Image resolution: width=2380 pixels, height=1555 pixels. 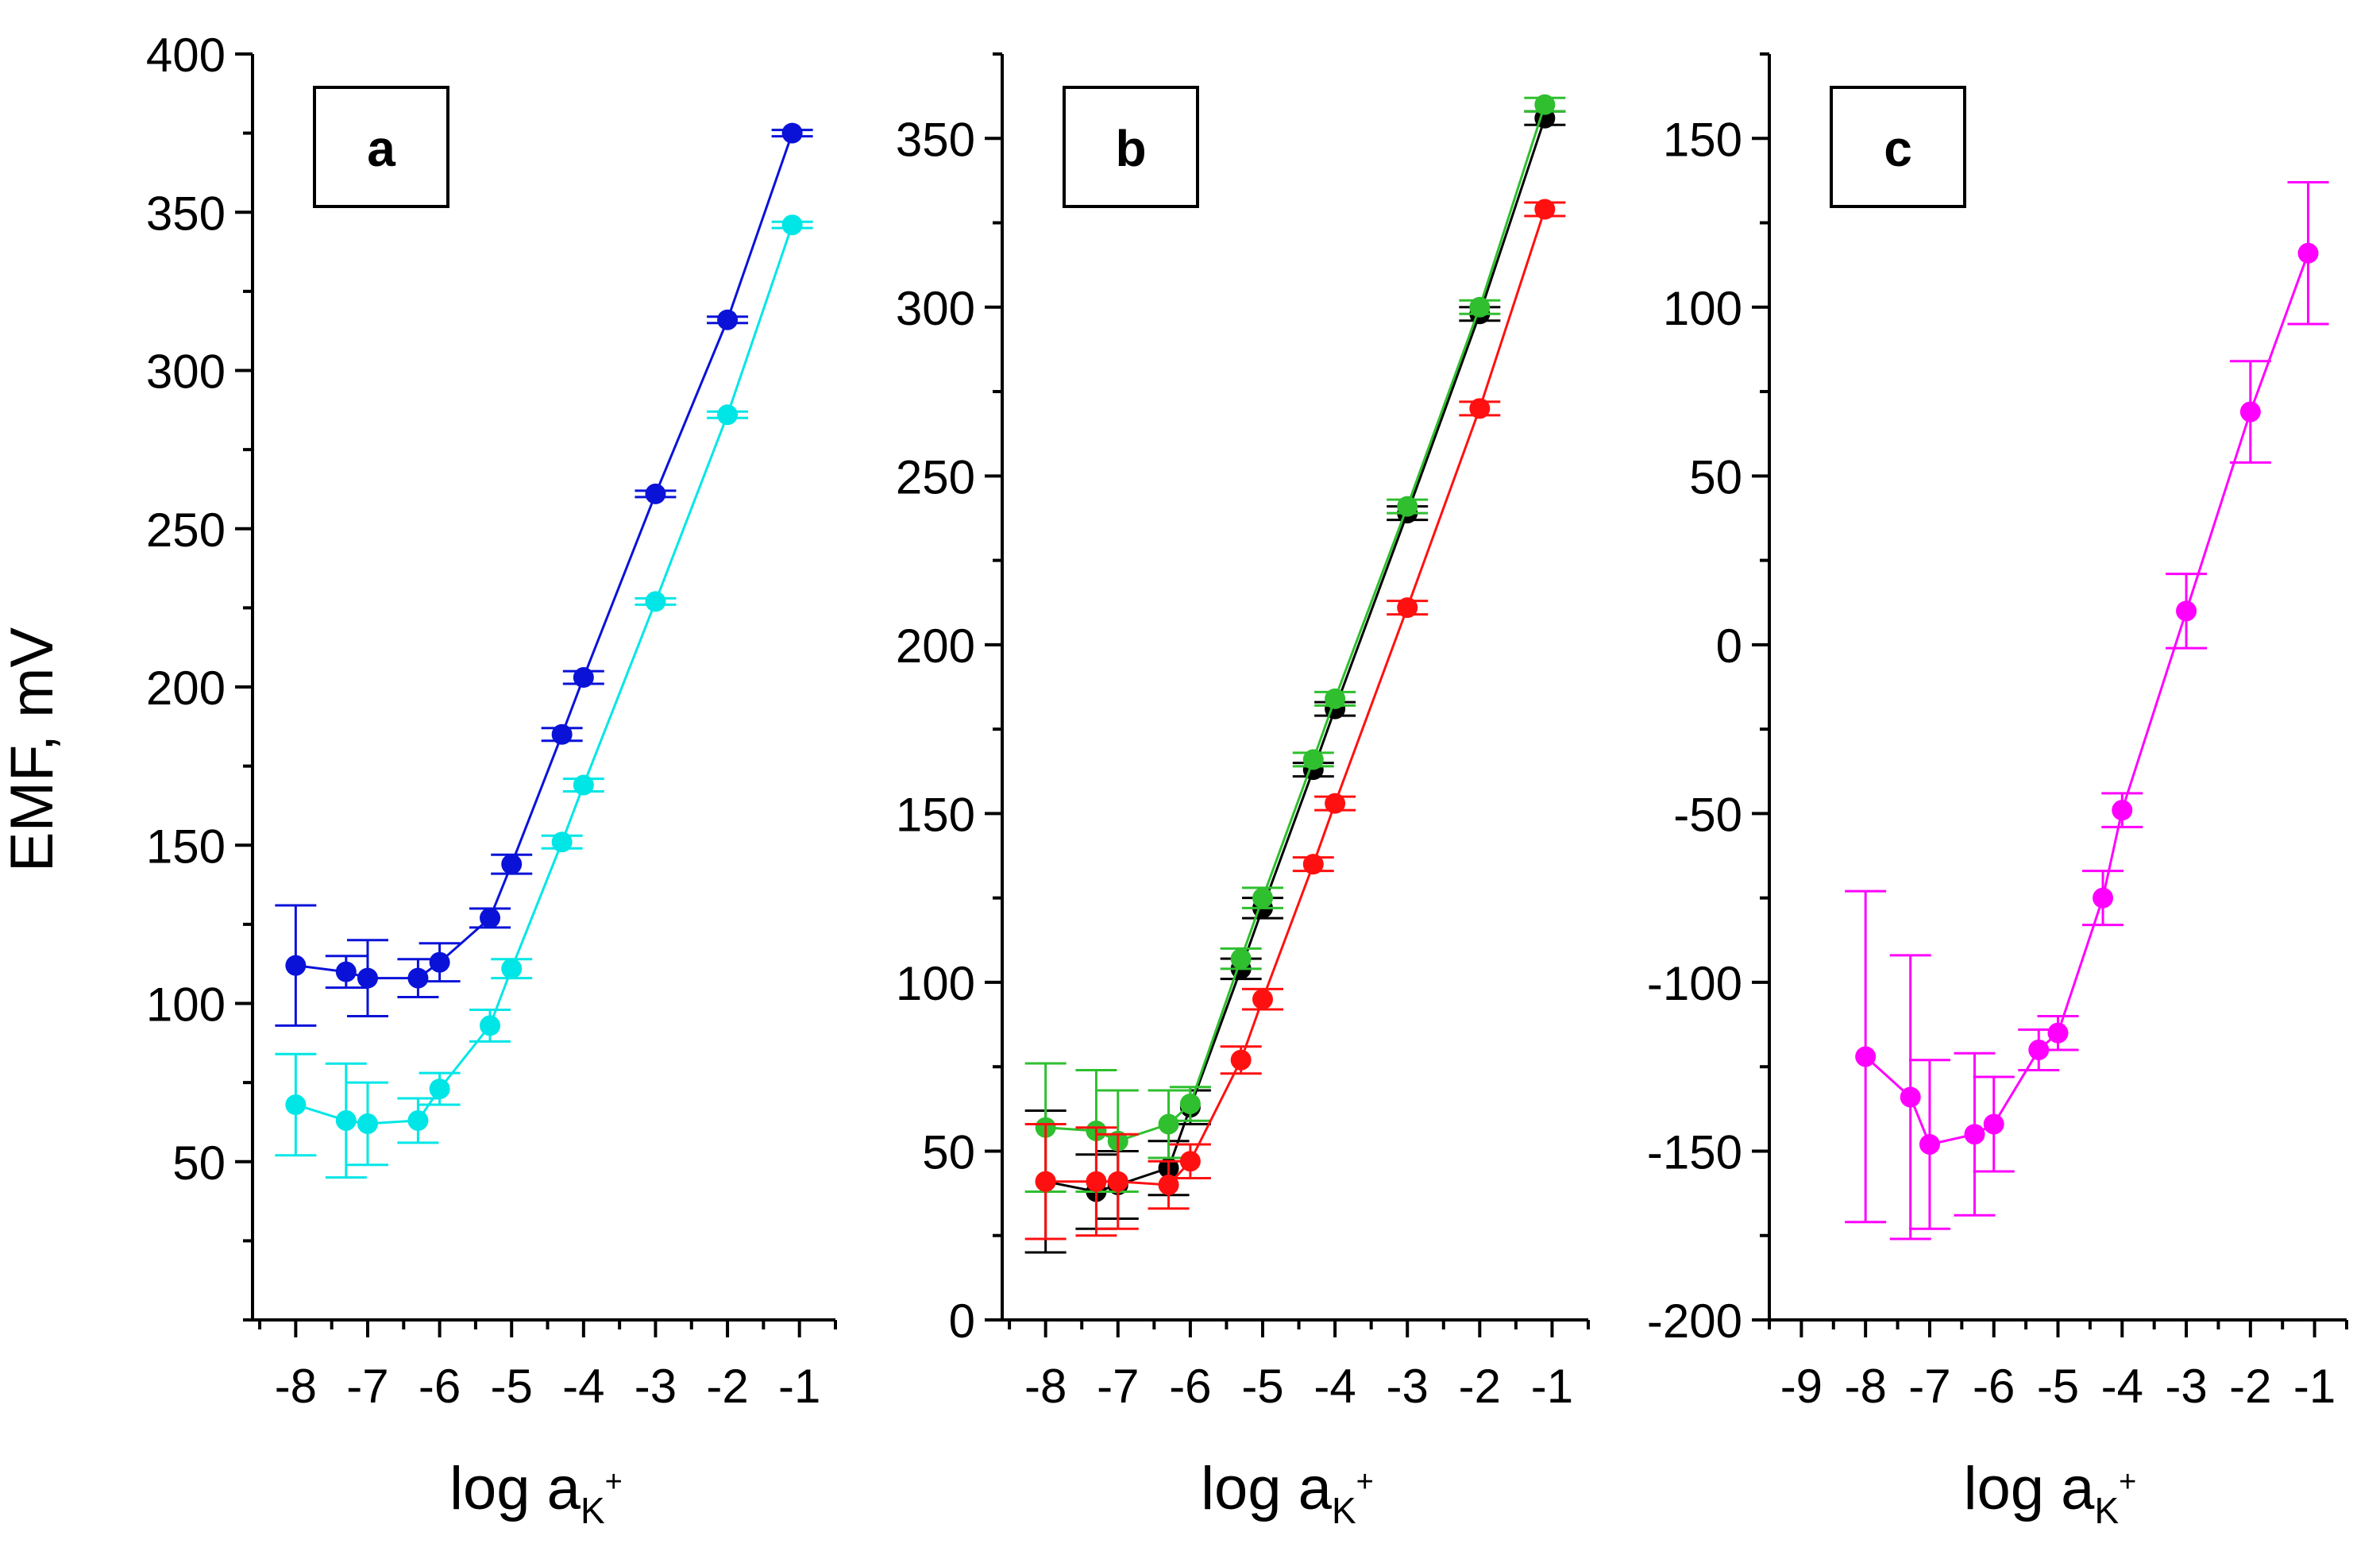 I want to click on y-tick-label: 200, so click(x=935, y=646).